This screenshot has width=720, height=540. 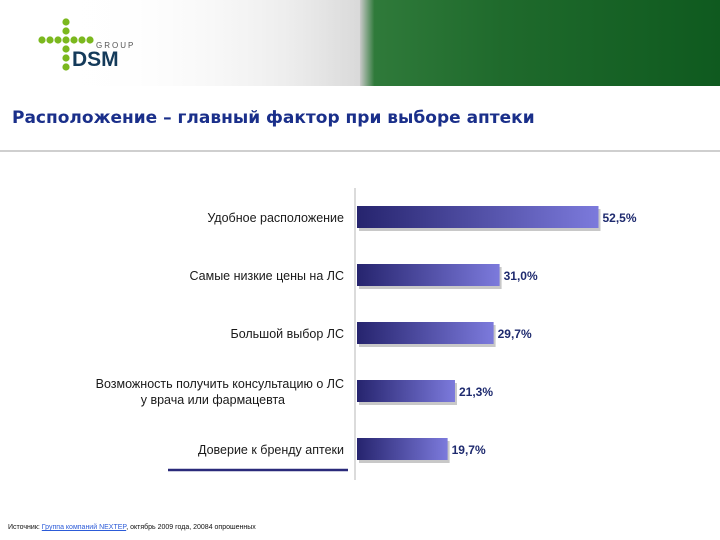 What do you see at coordinates (66, 44) in the screenshot?
I see `logo-cross-icon` at bounding box center [66, 44].